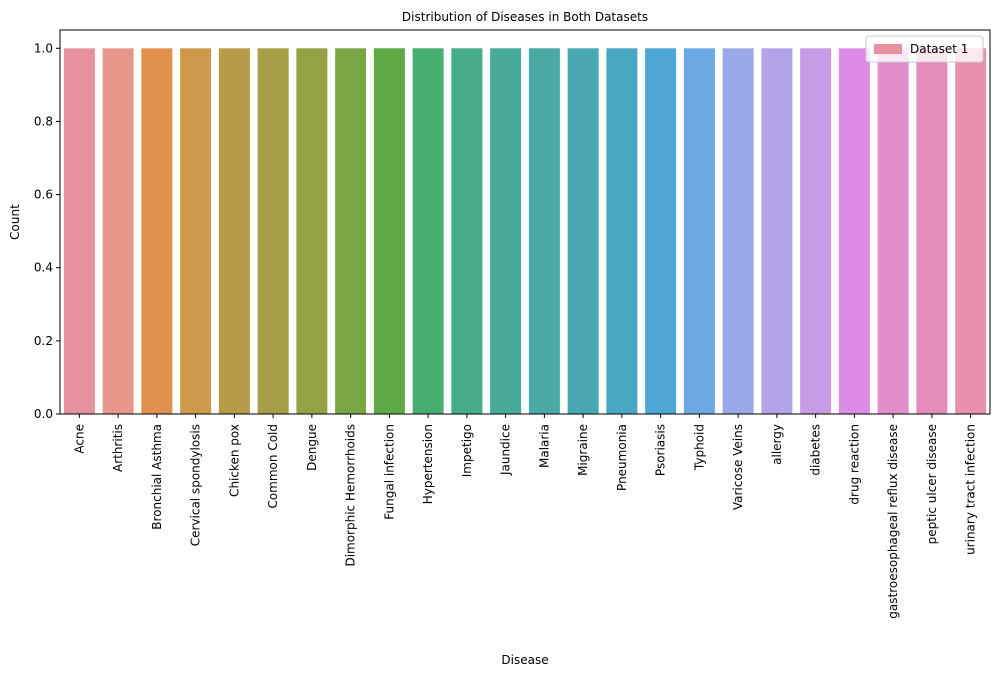 This screenshot has height=679, width=1001. What do you see at coordinates (43, 341) in the screenshot?
I see `y-tick-label: 0.2` at bounding box center [43, 341].